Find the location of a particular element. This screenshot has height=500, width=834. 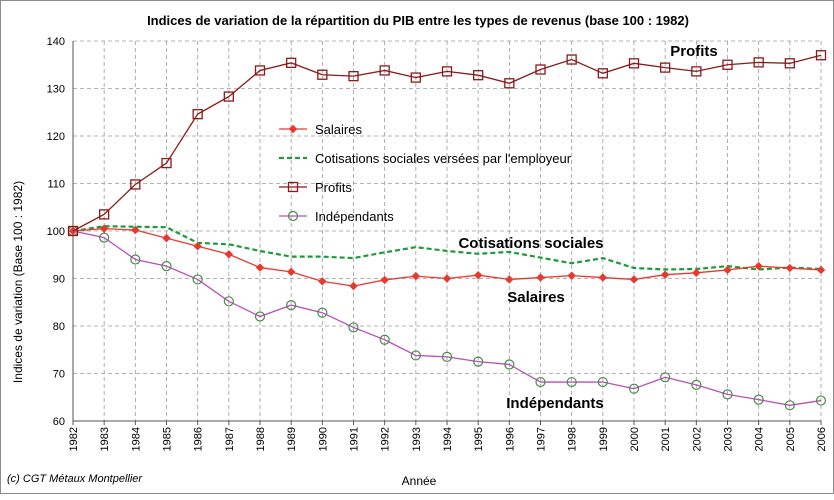

y-tick-label: 60 is located at coordinates (59, 422).